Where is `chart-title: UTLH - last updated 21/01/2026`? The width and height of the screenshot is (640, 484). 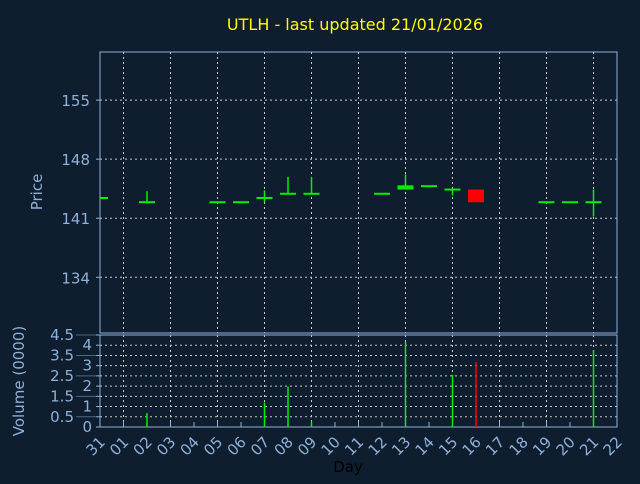
chart-title: UTLH - last updated 21/01/2026 is located at coordinates (355, 24).